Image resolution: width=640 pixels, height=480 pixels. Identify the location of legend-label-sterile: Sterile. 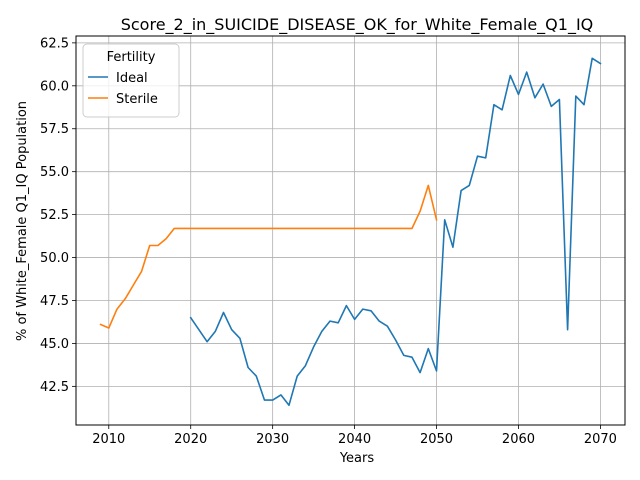
(137, 99).